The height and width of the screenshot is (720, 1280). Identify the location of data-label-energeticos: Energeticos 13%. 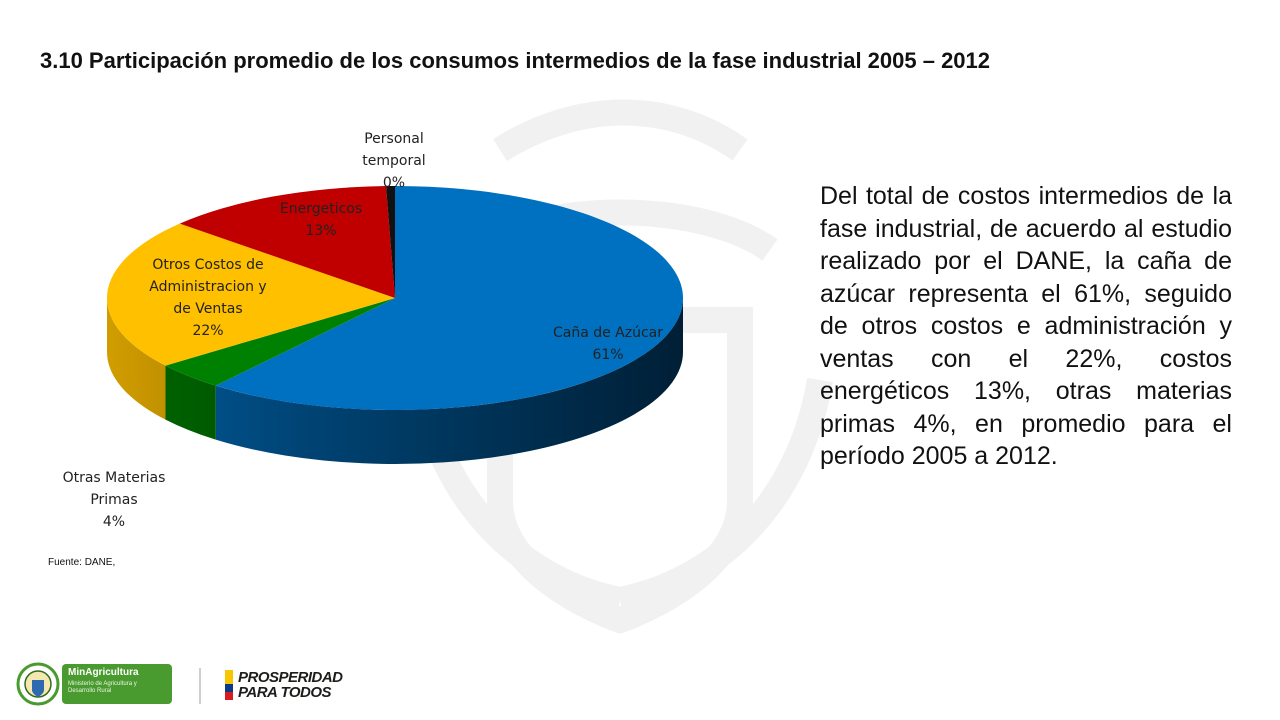
(321, 220).